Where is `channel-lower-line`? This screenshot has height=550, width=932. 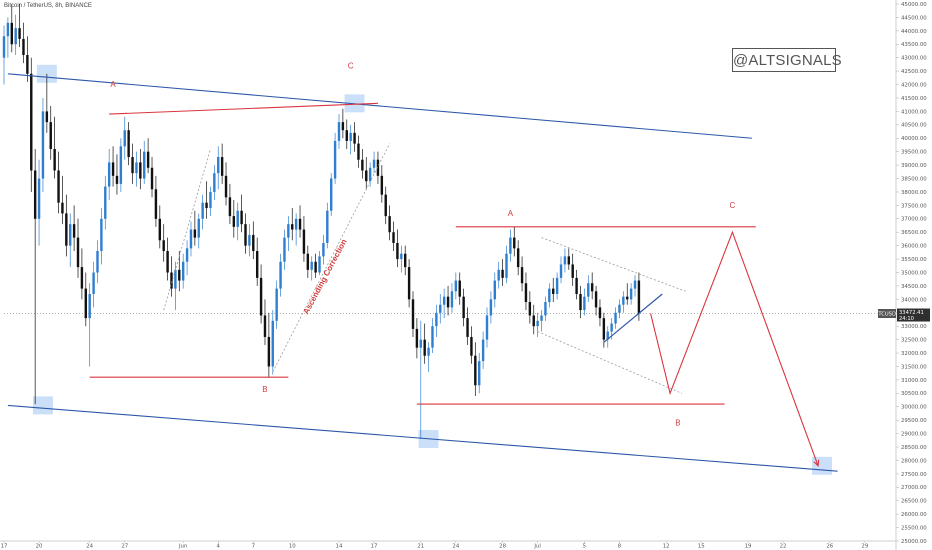
channel-lower-line is located at coordinates (422, 438).